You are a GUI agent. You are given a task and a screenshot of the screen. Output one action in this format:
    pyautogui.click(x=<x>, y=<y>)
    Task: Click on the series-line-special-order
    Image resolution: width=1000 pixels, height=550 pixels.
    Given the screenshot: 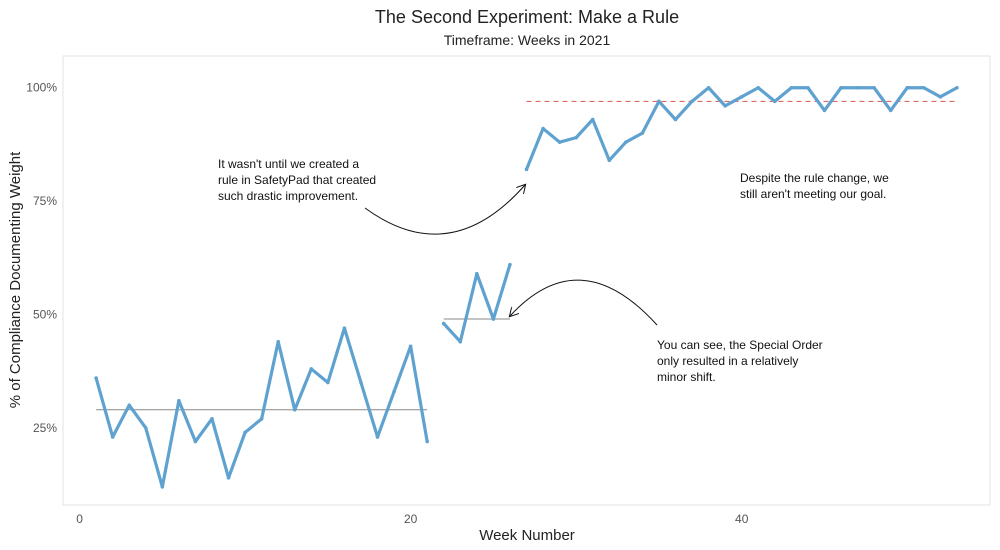 What is the action you would take?
    pyautogui.click(x=477, y=303)
    